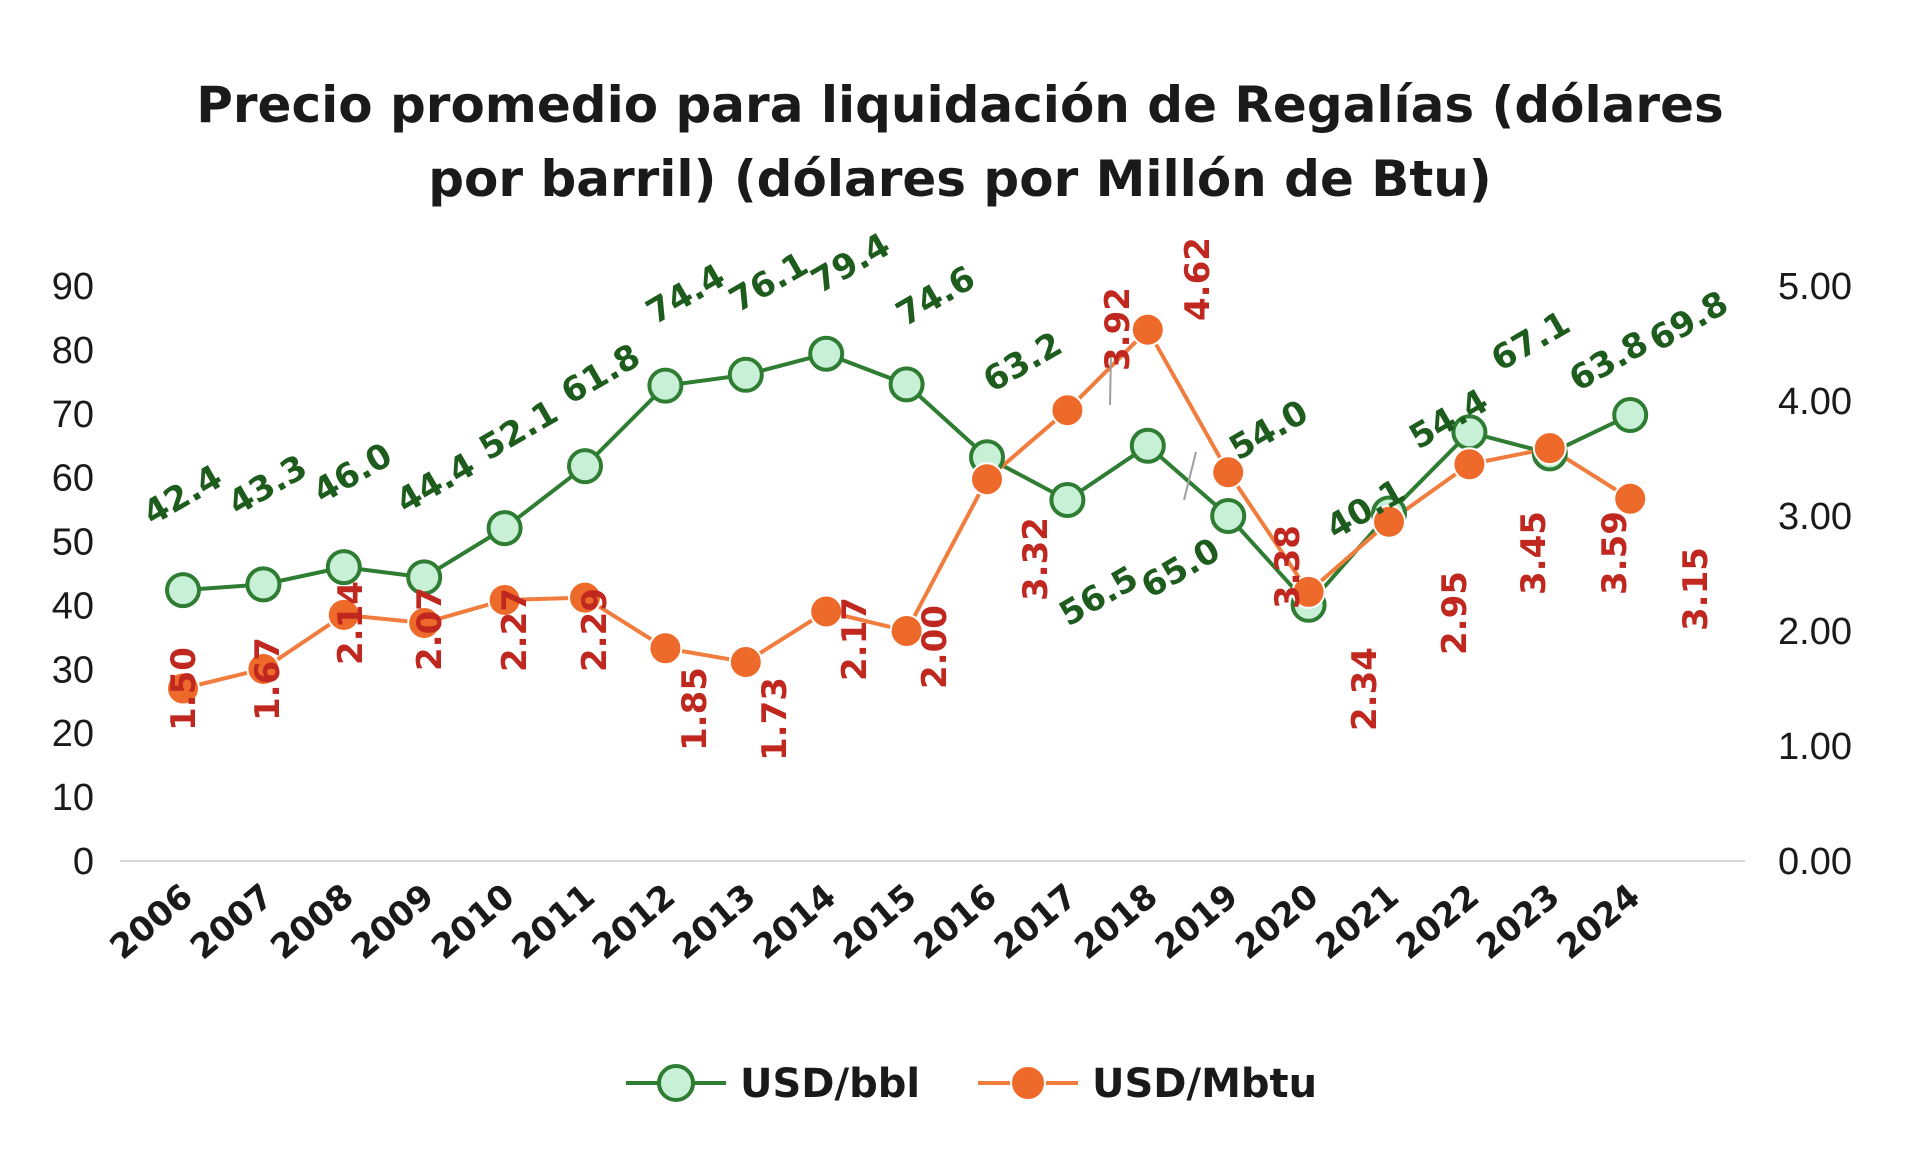 This screenshot has height=1149, width=1920. What do you see at coordinates (232, 921) in the screenshot?
I see `x-tick-label: 2007` at bounding box center [232, 921].